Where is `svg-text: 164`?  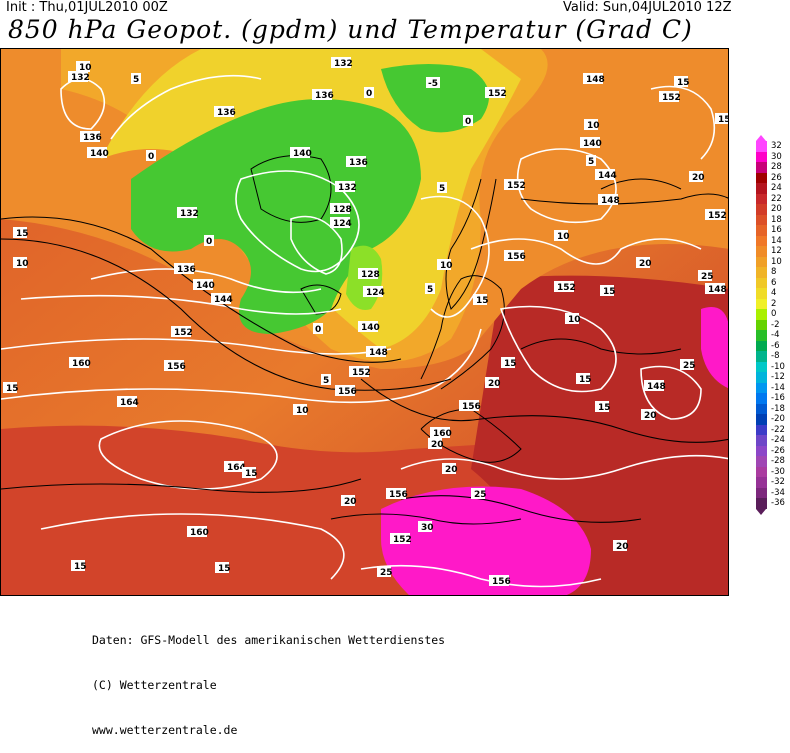 svg-text: 164 is located at coordinates (236, 468).